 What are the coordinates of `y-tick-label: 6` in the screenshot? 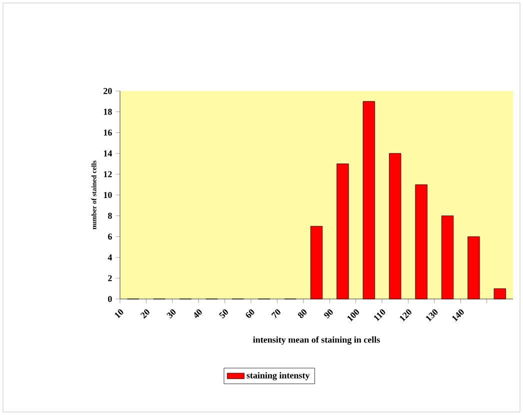 It's located at (110, 237).